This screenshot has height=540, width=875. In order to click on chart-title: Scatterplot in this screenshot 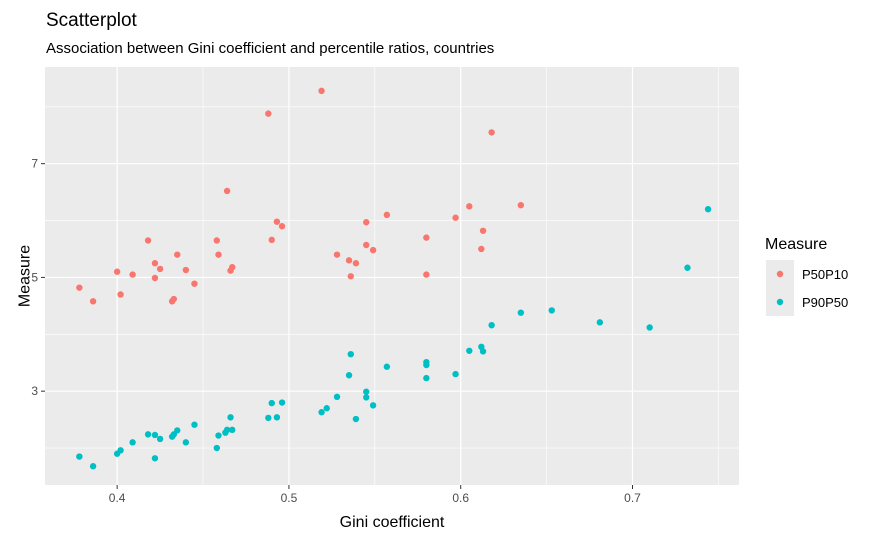, I will do `click(92, 20)`.